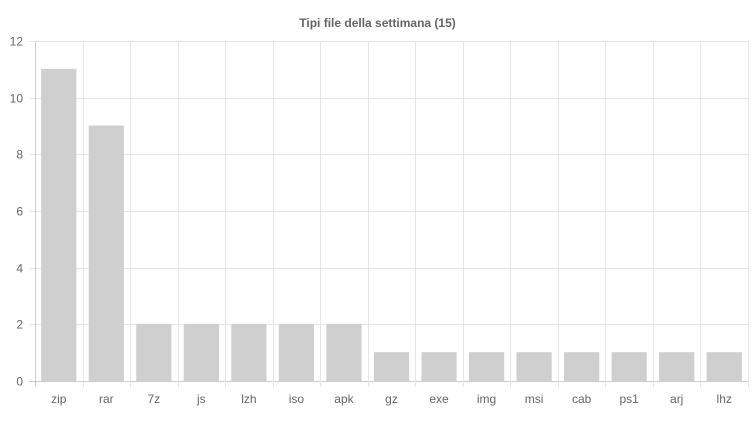 This screenshot has height=421, width=755. Describe the element at coordinates (59, 399) in the screenshot. I see `x-tick-label: zip` at that location.